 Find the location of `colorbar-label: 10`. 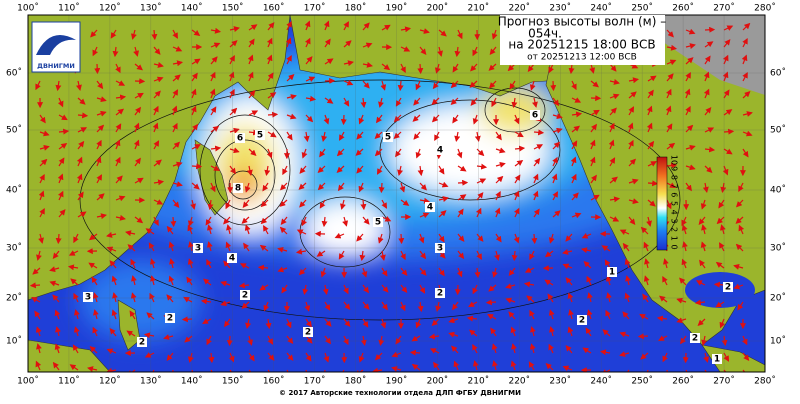

colorbar-label: 10 is located at coordinates (674, 160).